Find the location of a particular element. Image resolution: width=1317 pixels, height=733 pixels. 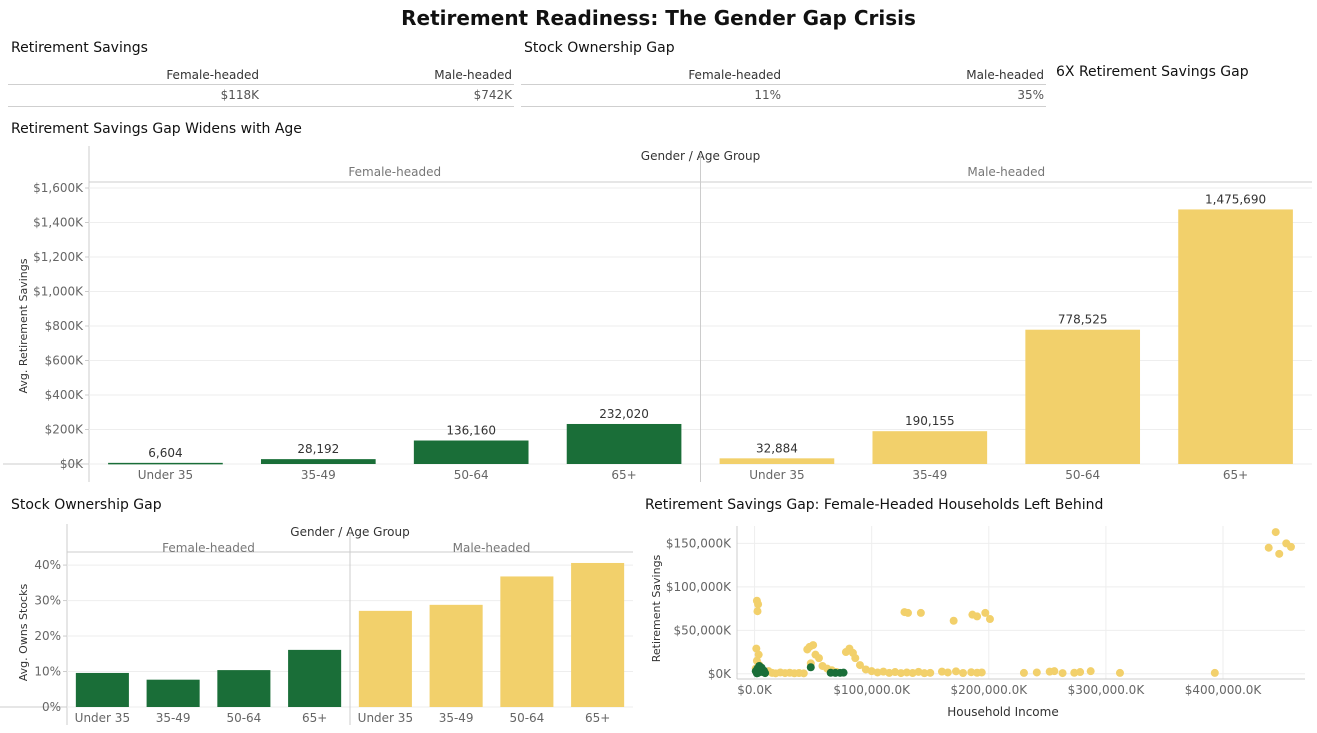

kpi-stocks-value-female: 11% is located at coordinates (767, 95).